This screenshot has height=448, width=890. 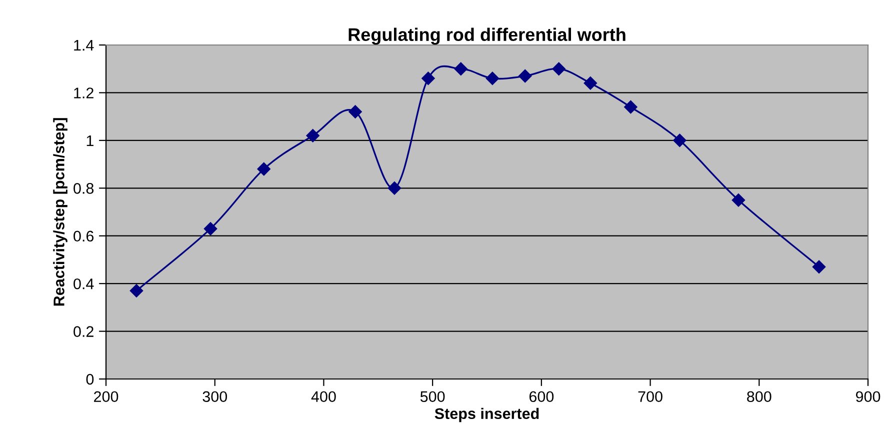 I want to click on y-tick-label: 0, so click(x=90, y=379).